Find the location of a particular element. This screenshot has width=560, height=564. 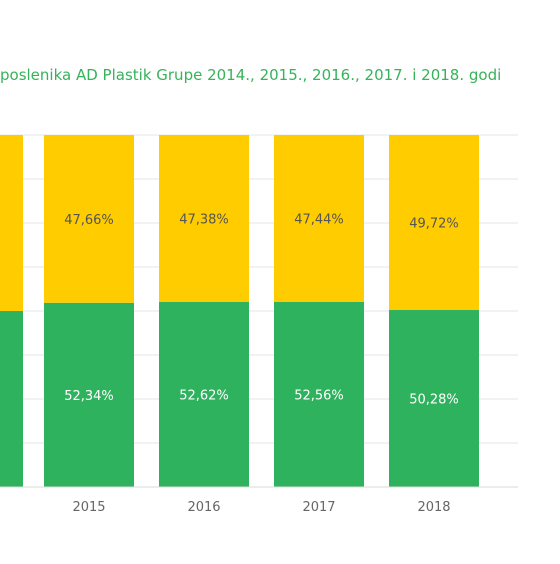

data-label-2016-1: 47,38% is located at coordinates (204, 219).